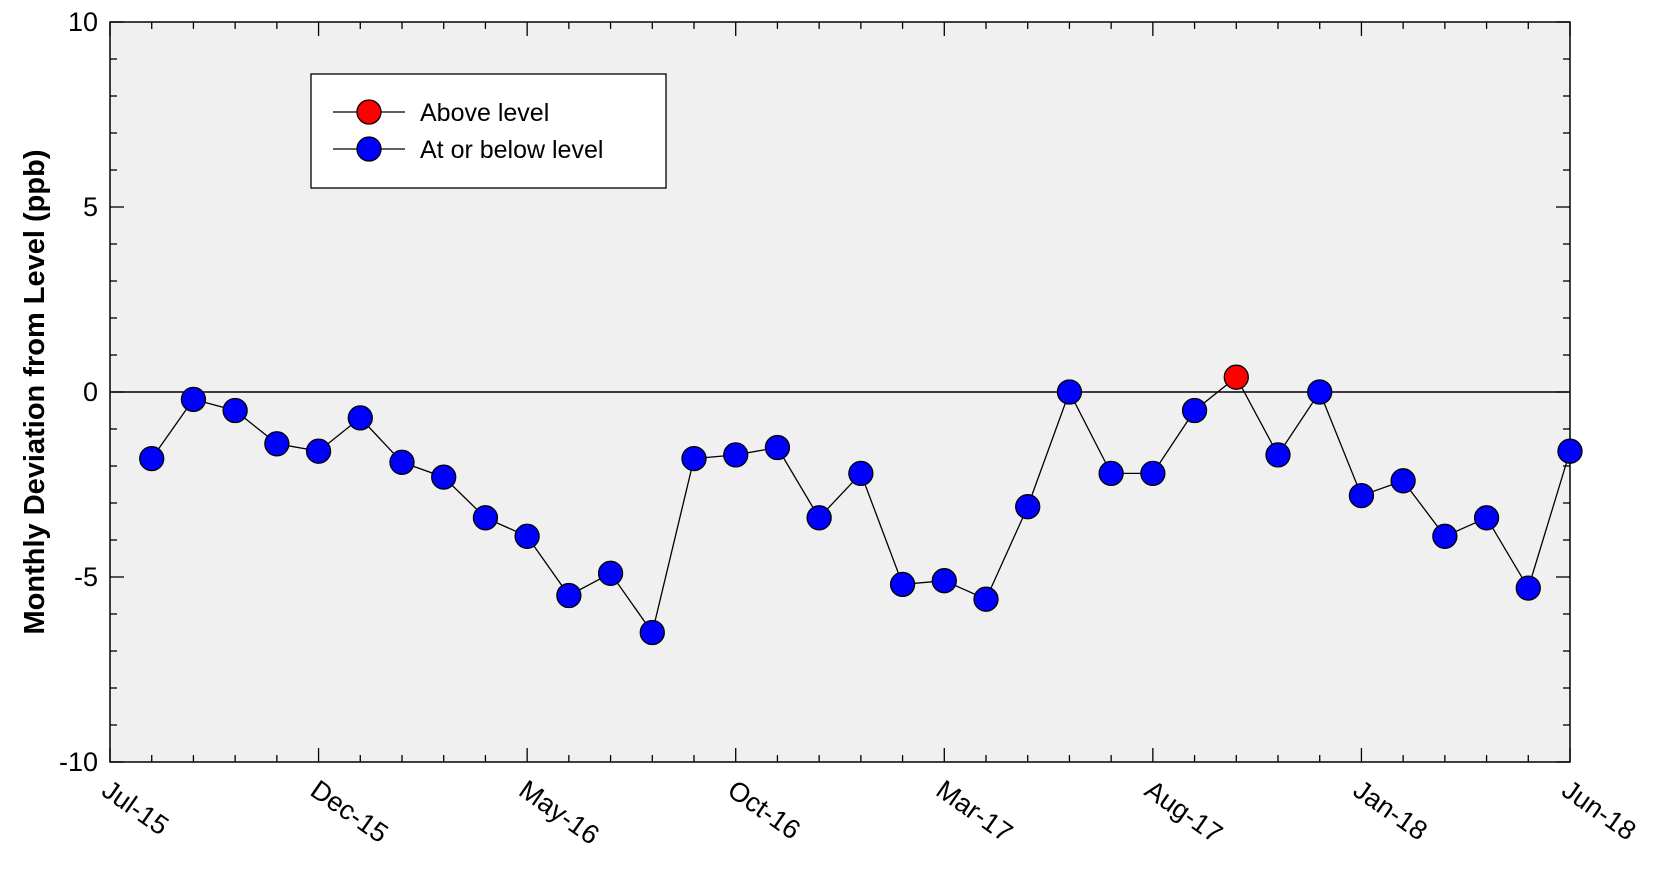 This screenshot has width=1673, height=873. Describe the element at coordinates (78, 762) in the screenshot. I see `y-tick-label: -10` at that location.